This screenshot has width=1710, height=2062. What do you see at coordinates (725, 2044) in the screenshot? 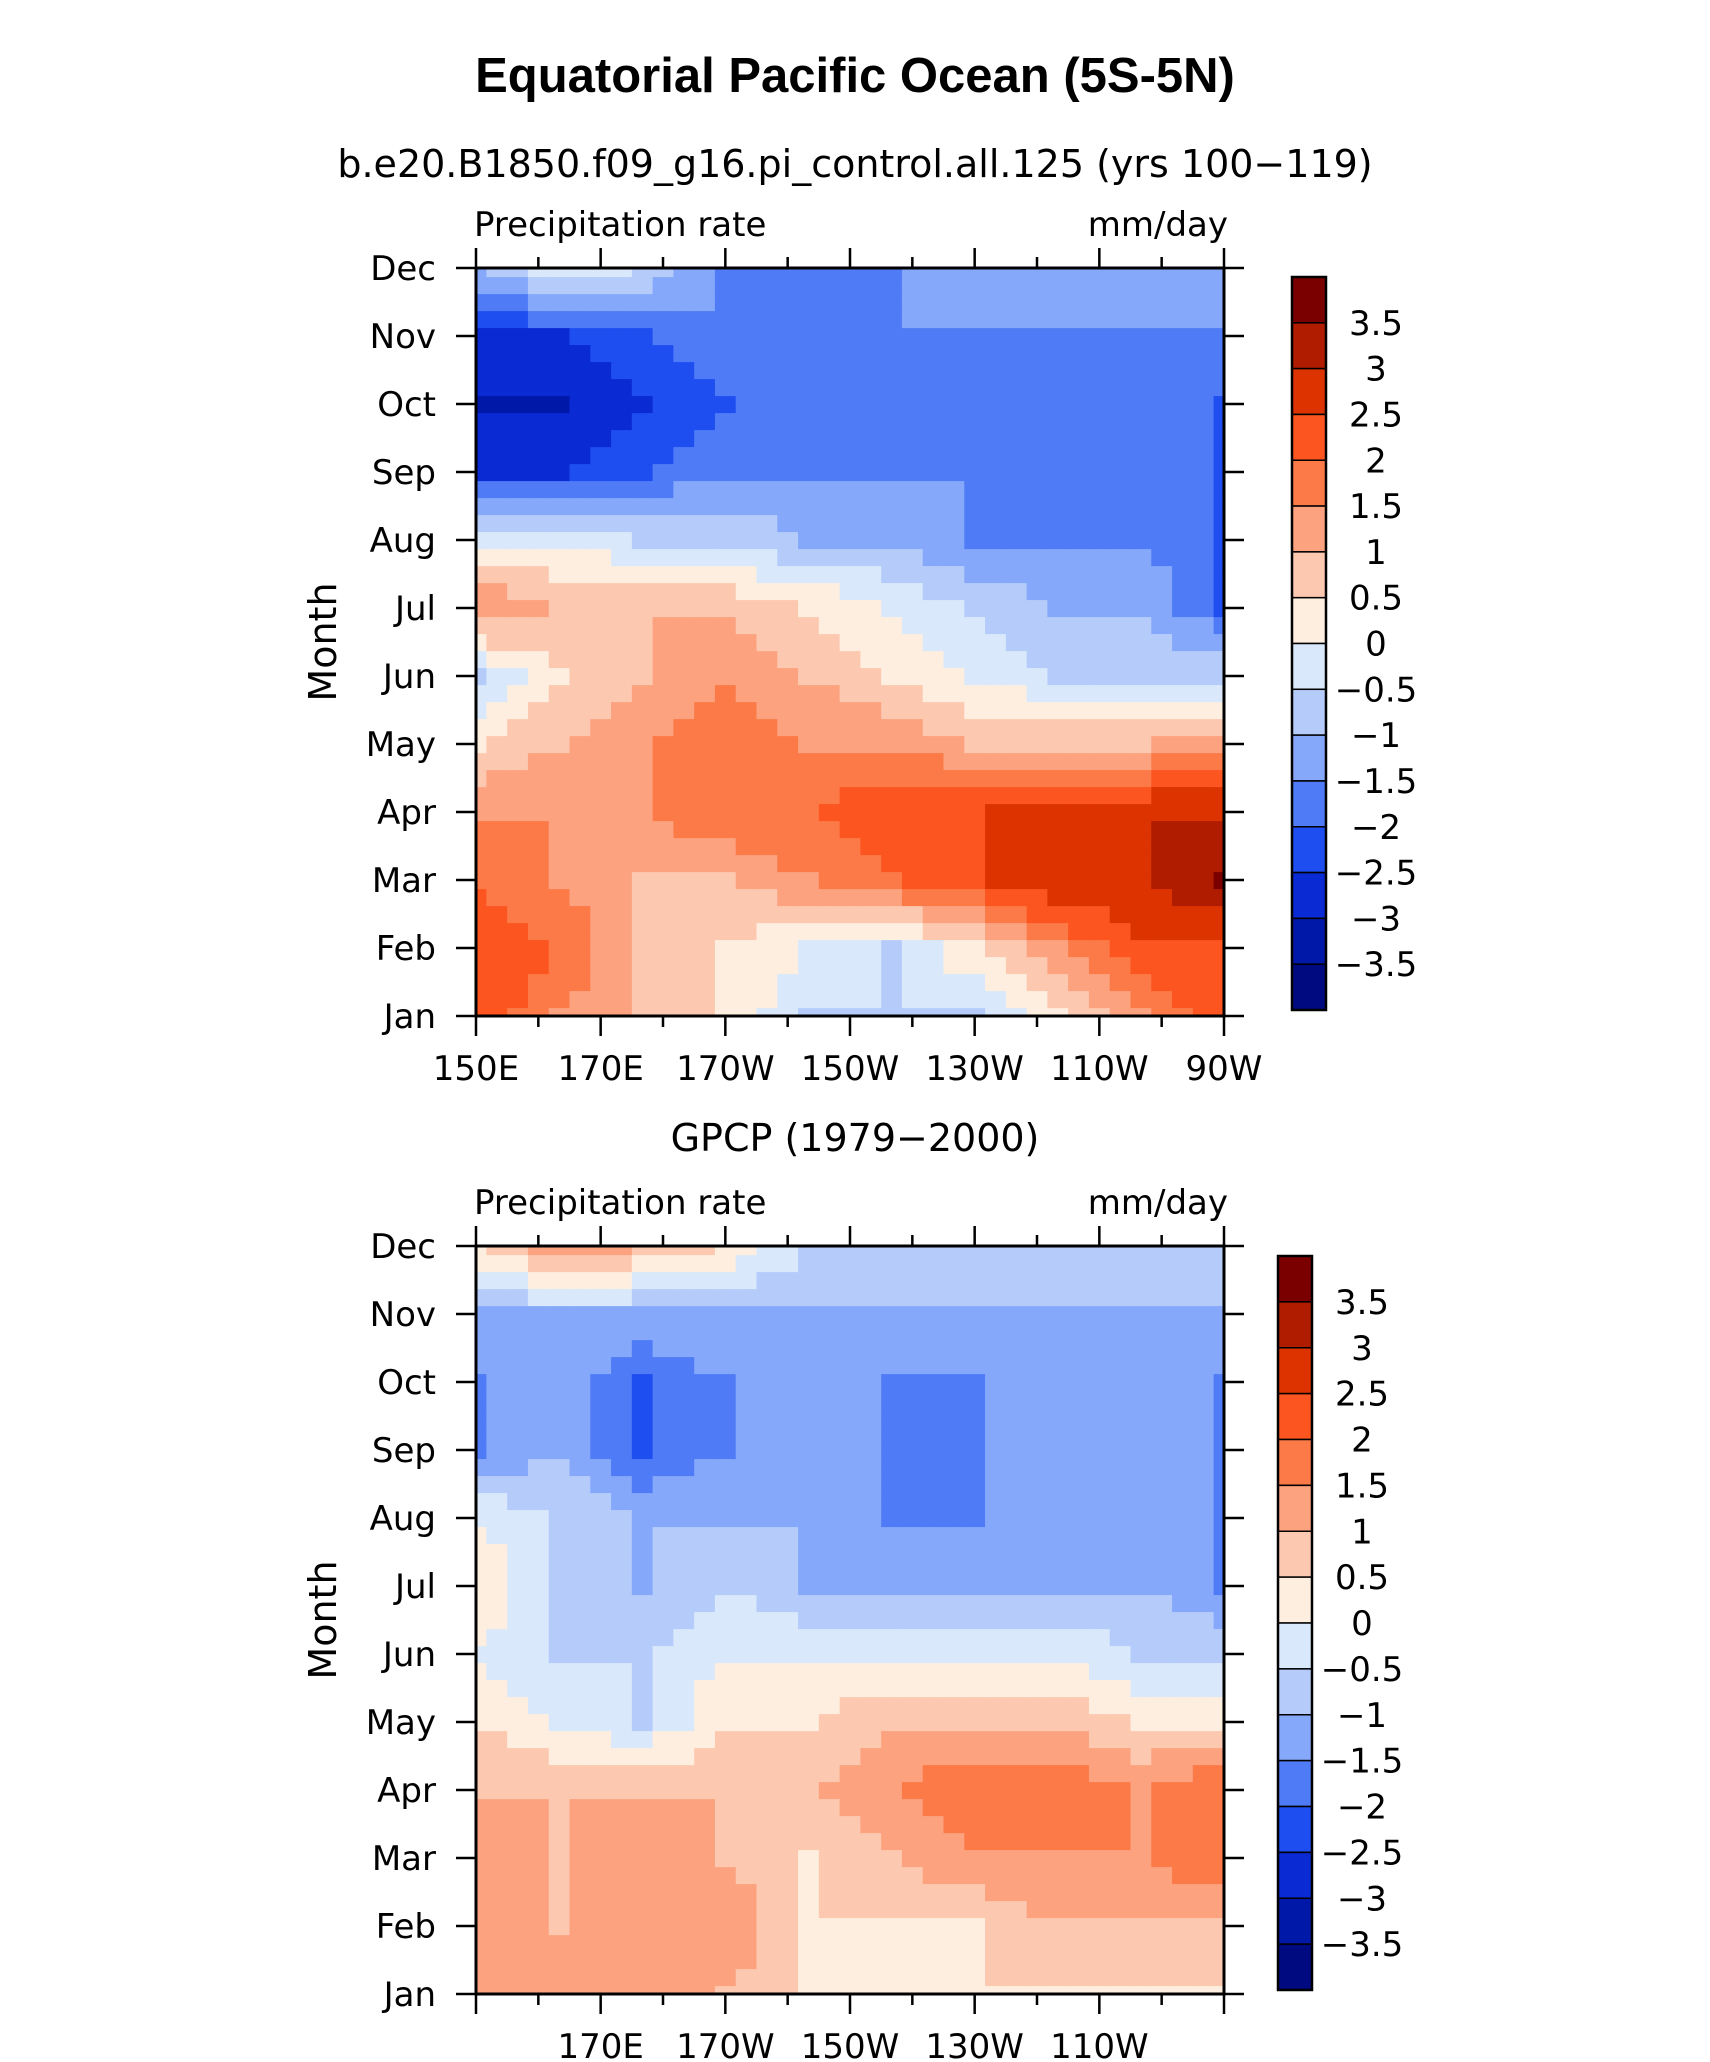
I see `x-tick-label: 170W` at bounding box center [725, 2044].